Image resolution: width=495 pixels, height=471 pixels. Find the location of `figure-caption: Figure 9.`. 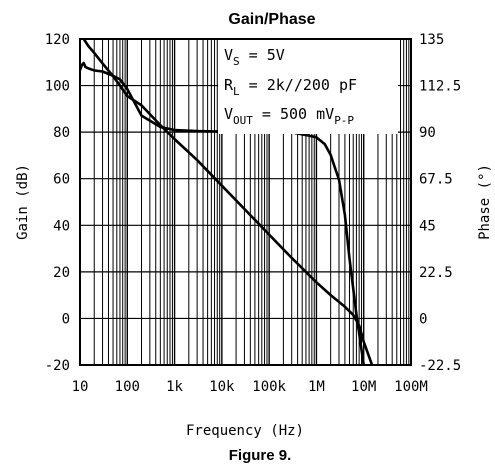

figure-caption: Figure 9. is located at coordinates (260, 455).